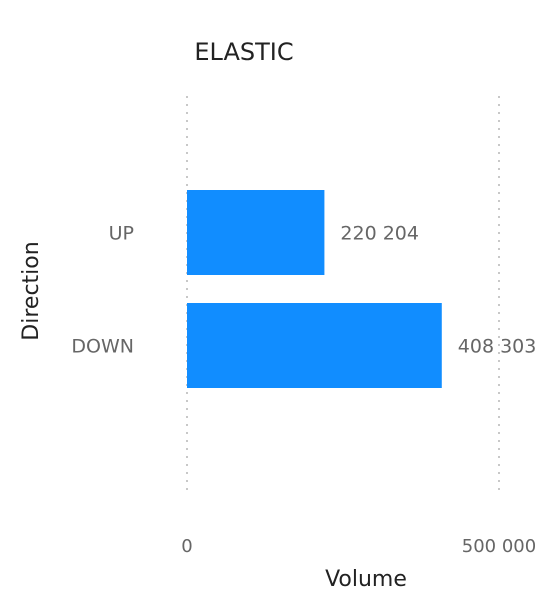 The image size is (552, 600). What do you see at coordinates (243, 52) in the screenshot?
I see `chart-title: ELASTIC` at bounding box center [243, 52].